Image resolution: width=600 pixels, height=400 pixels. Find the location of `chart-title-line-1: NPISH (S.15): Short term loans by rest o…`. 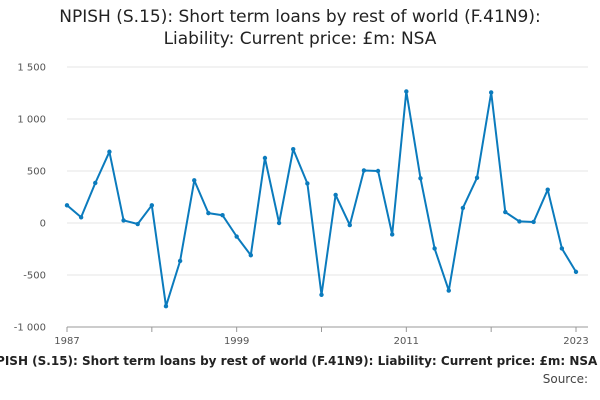

chart-title-line-1: NPISH (S.15): Short term loans by rest o… is located at coordinates (300, 17).